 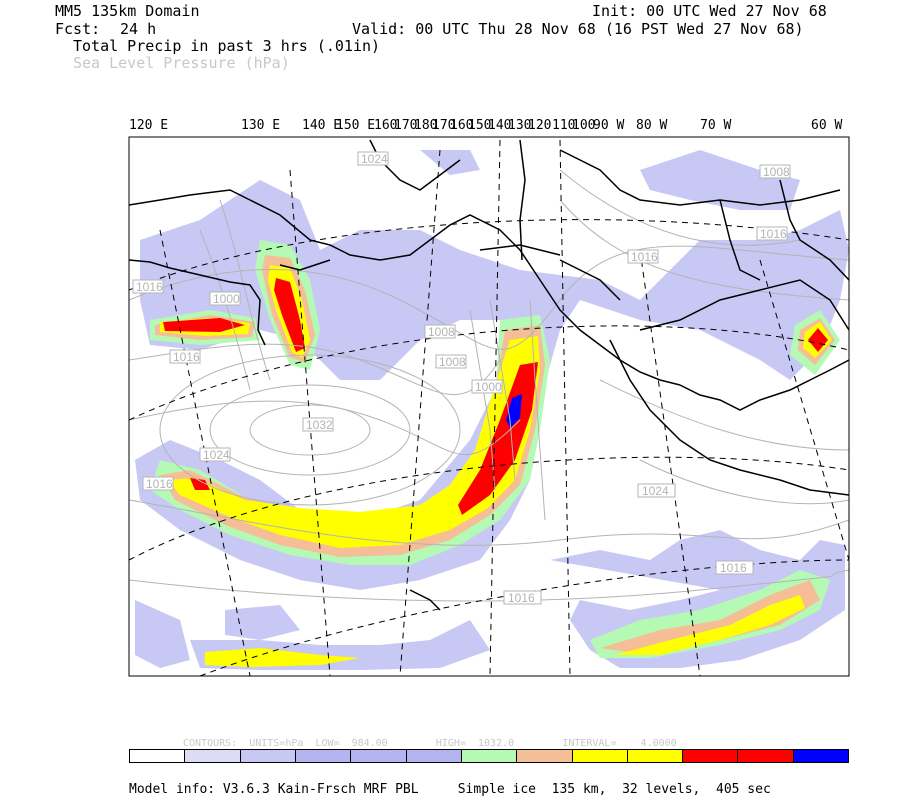 I want to click on init-time: Init: 00 UTC Wed 27 Nov 68, so click(x=709, y=11).